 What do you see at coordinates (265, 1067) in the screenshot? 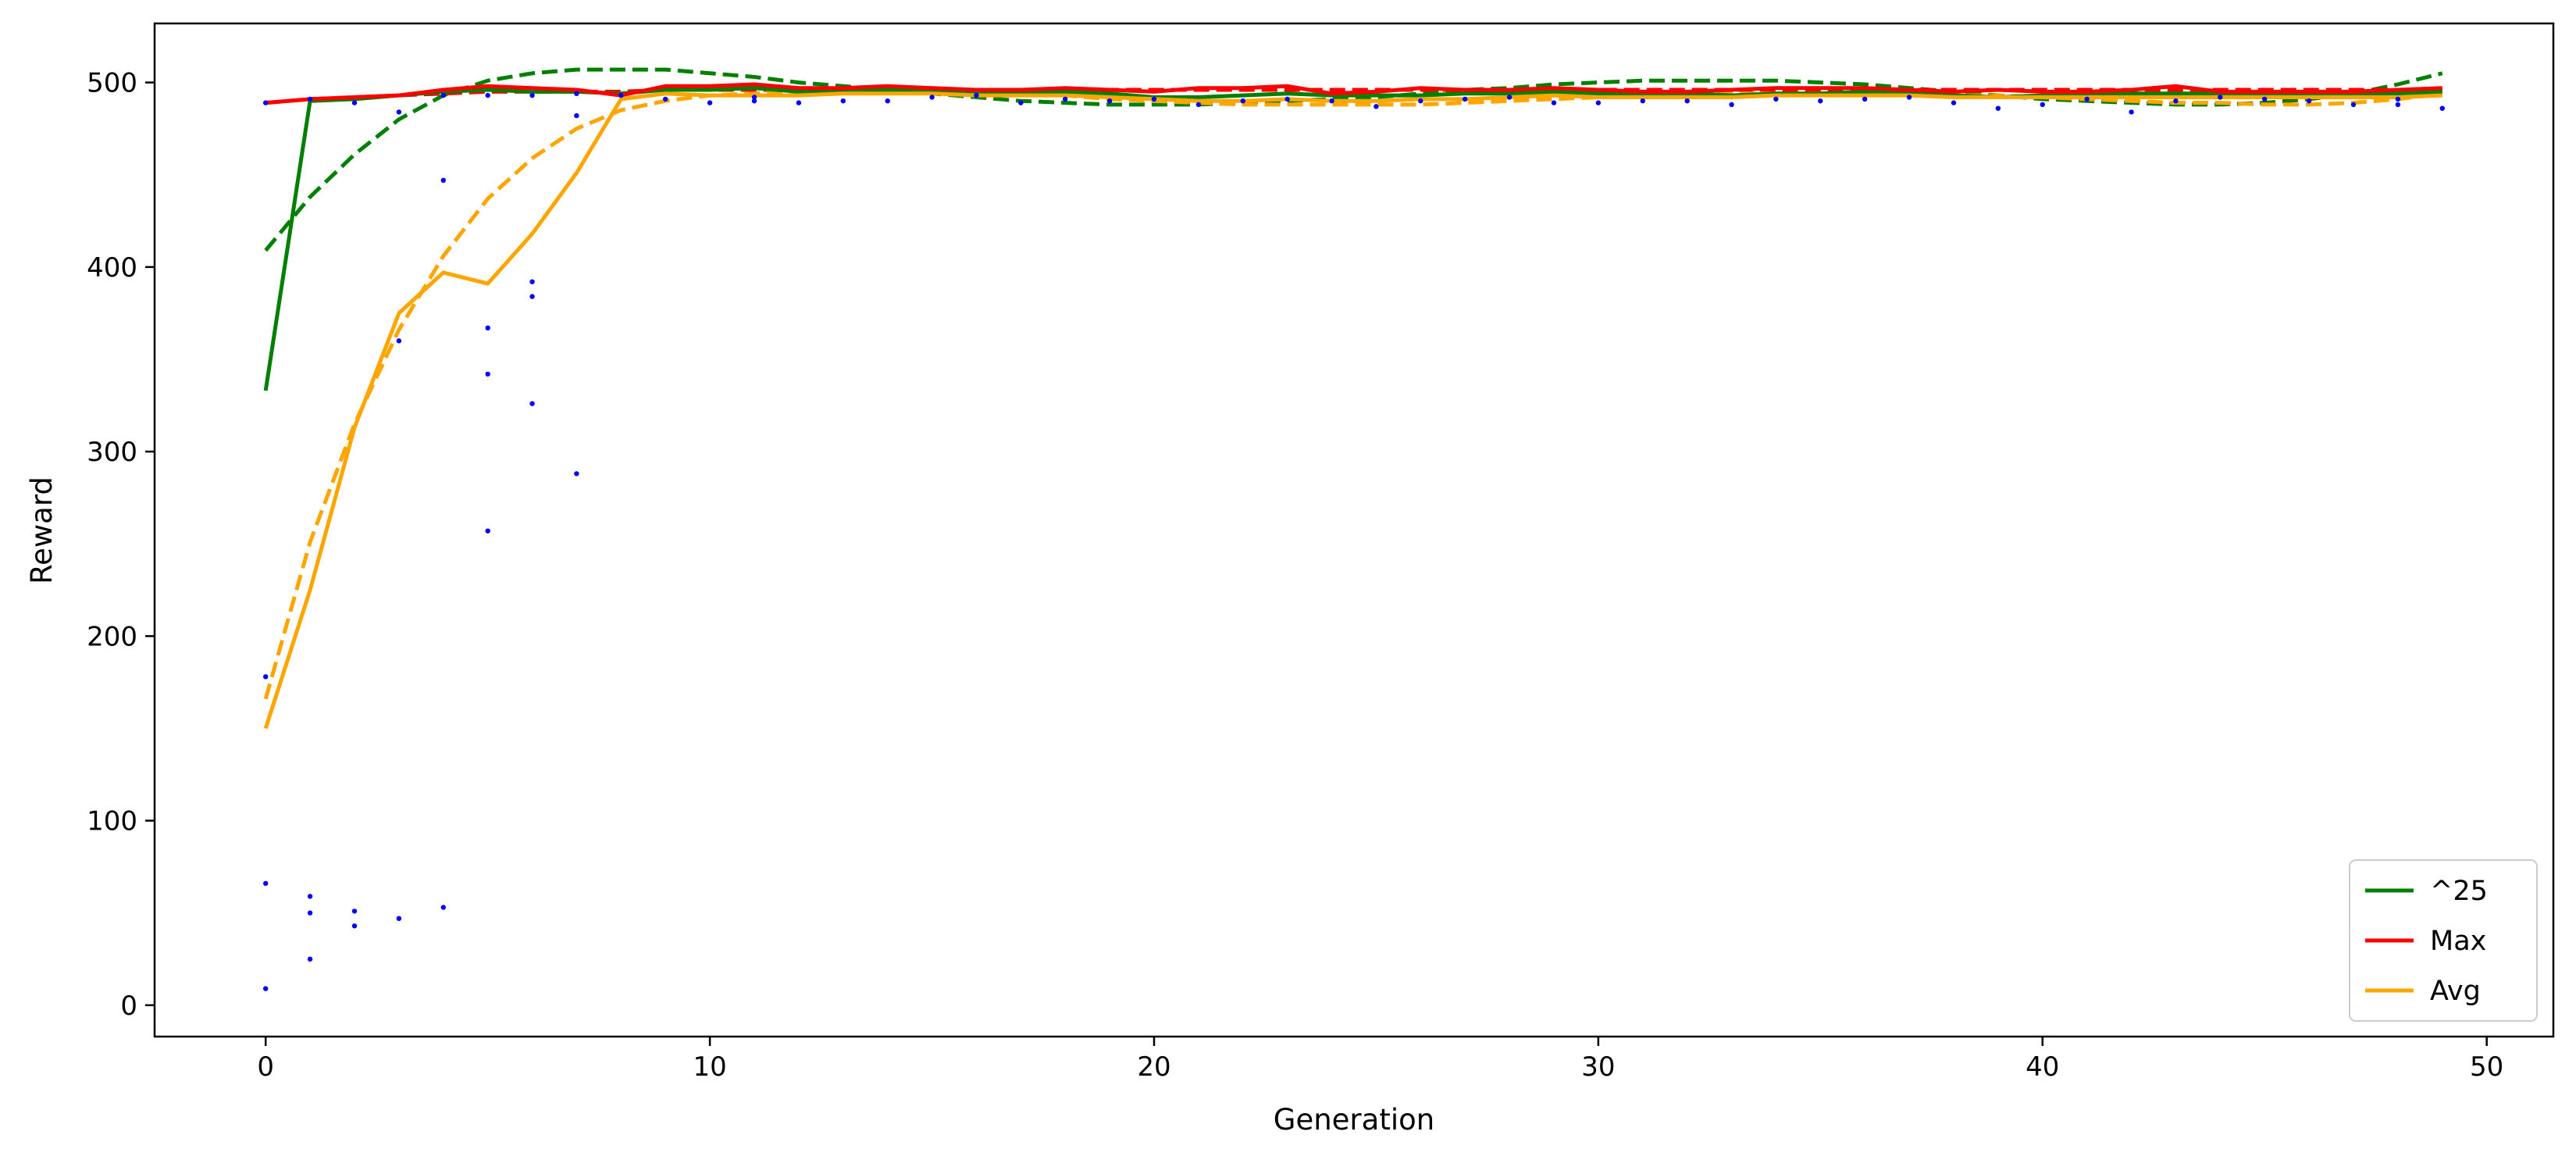
I see `x-tick-label: 0` at bounding box center [265, 1067].